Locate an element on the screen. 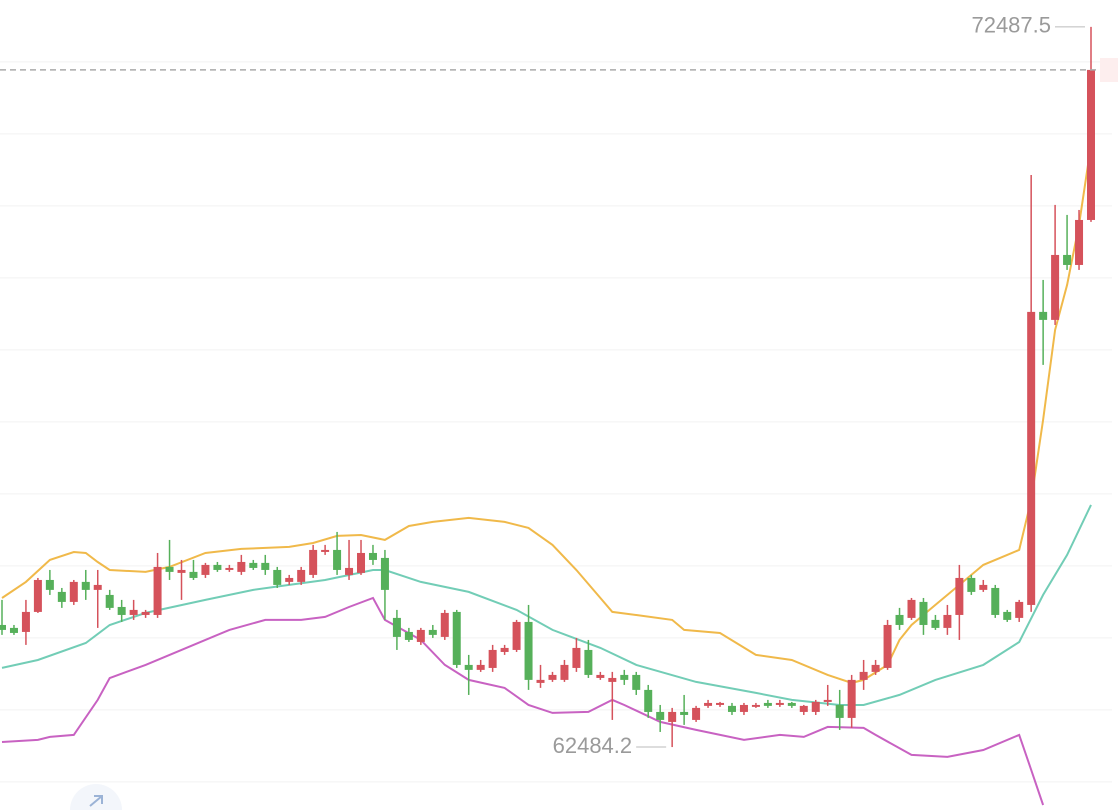  price-tag-edge is located at coordinates (1109, 70).